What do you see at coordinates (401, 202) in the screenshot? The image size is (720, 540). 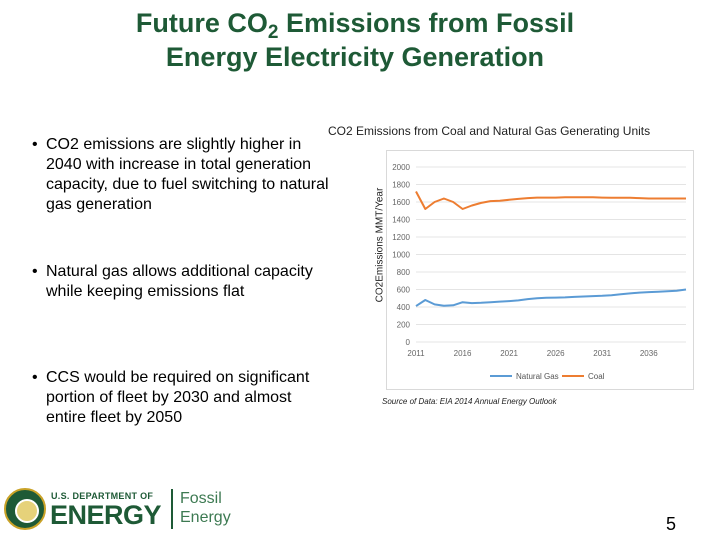 I see `y-tick-label: 1600` at bounding box center [401, 202].